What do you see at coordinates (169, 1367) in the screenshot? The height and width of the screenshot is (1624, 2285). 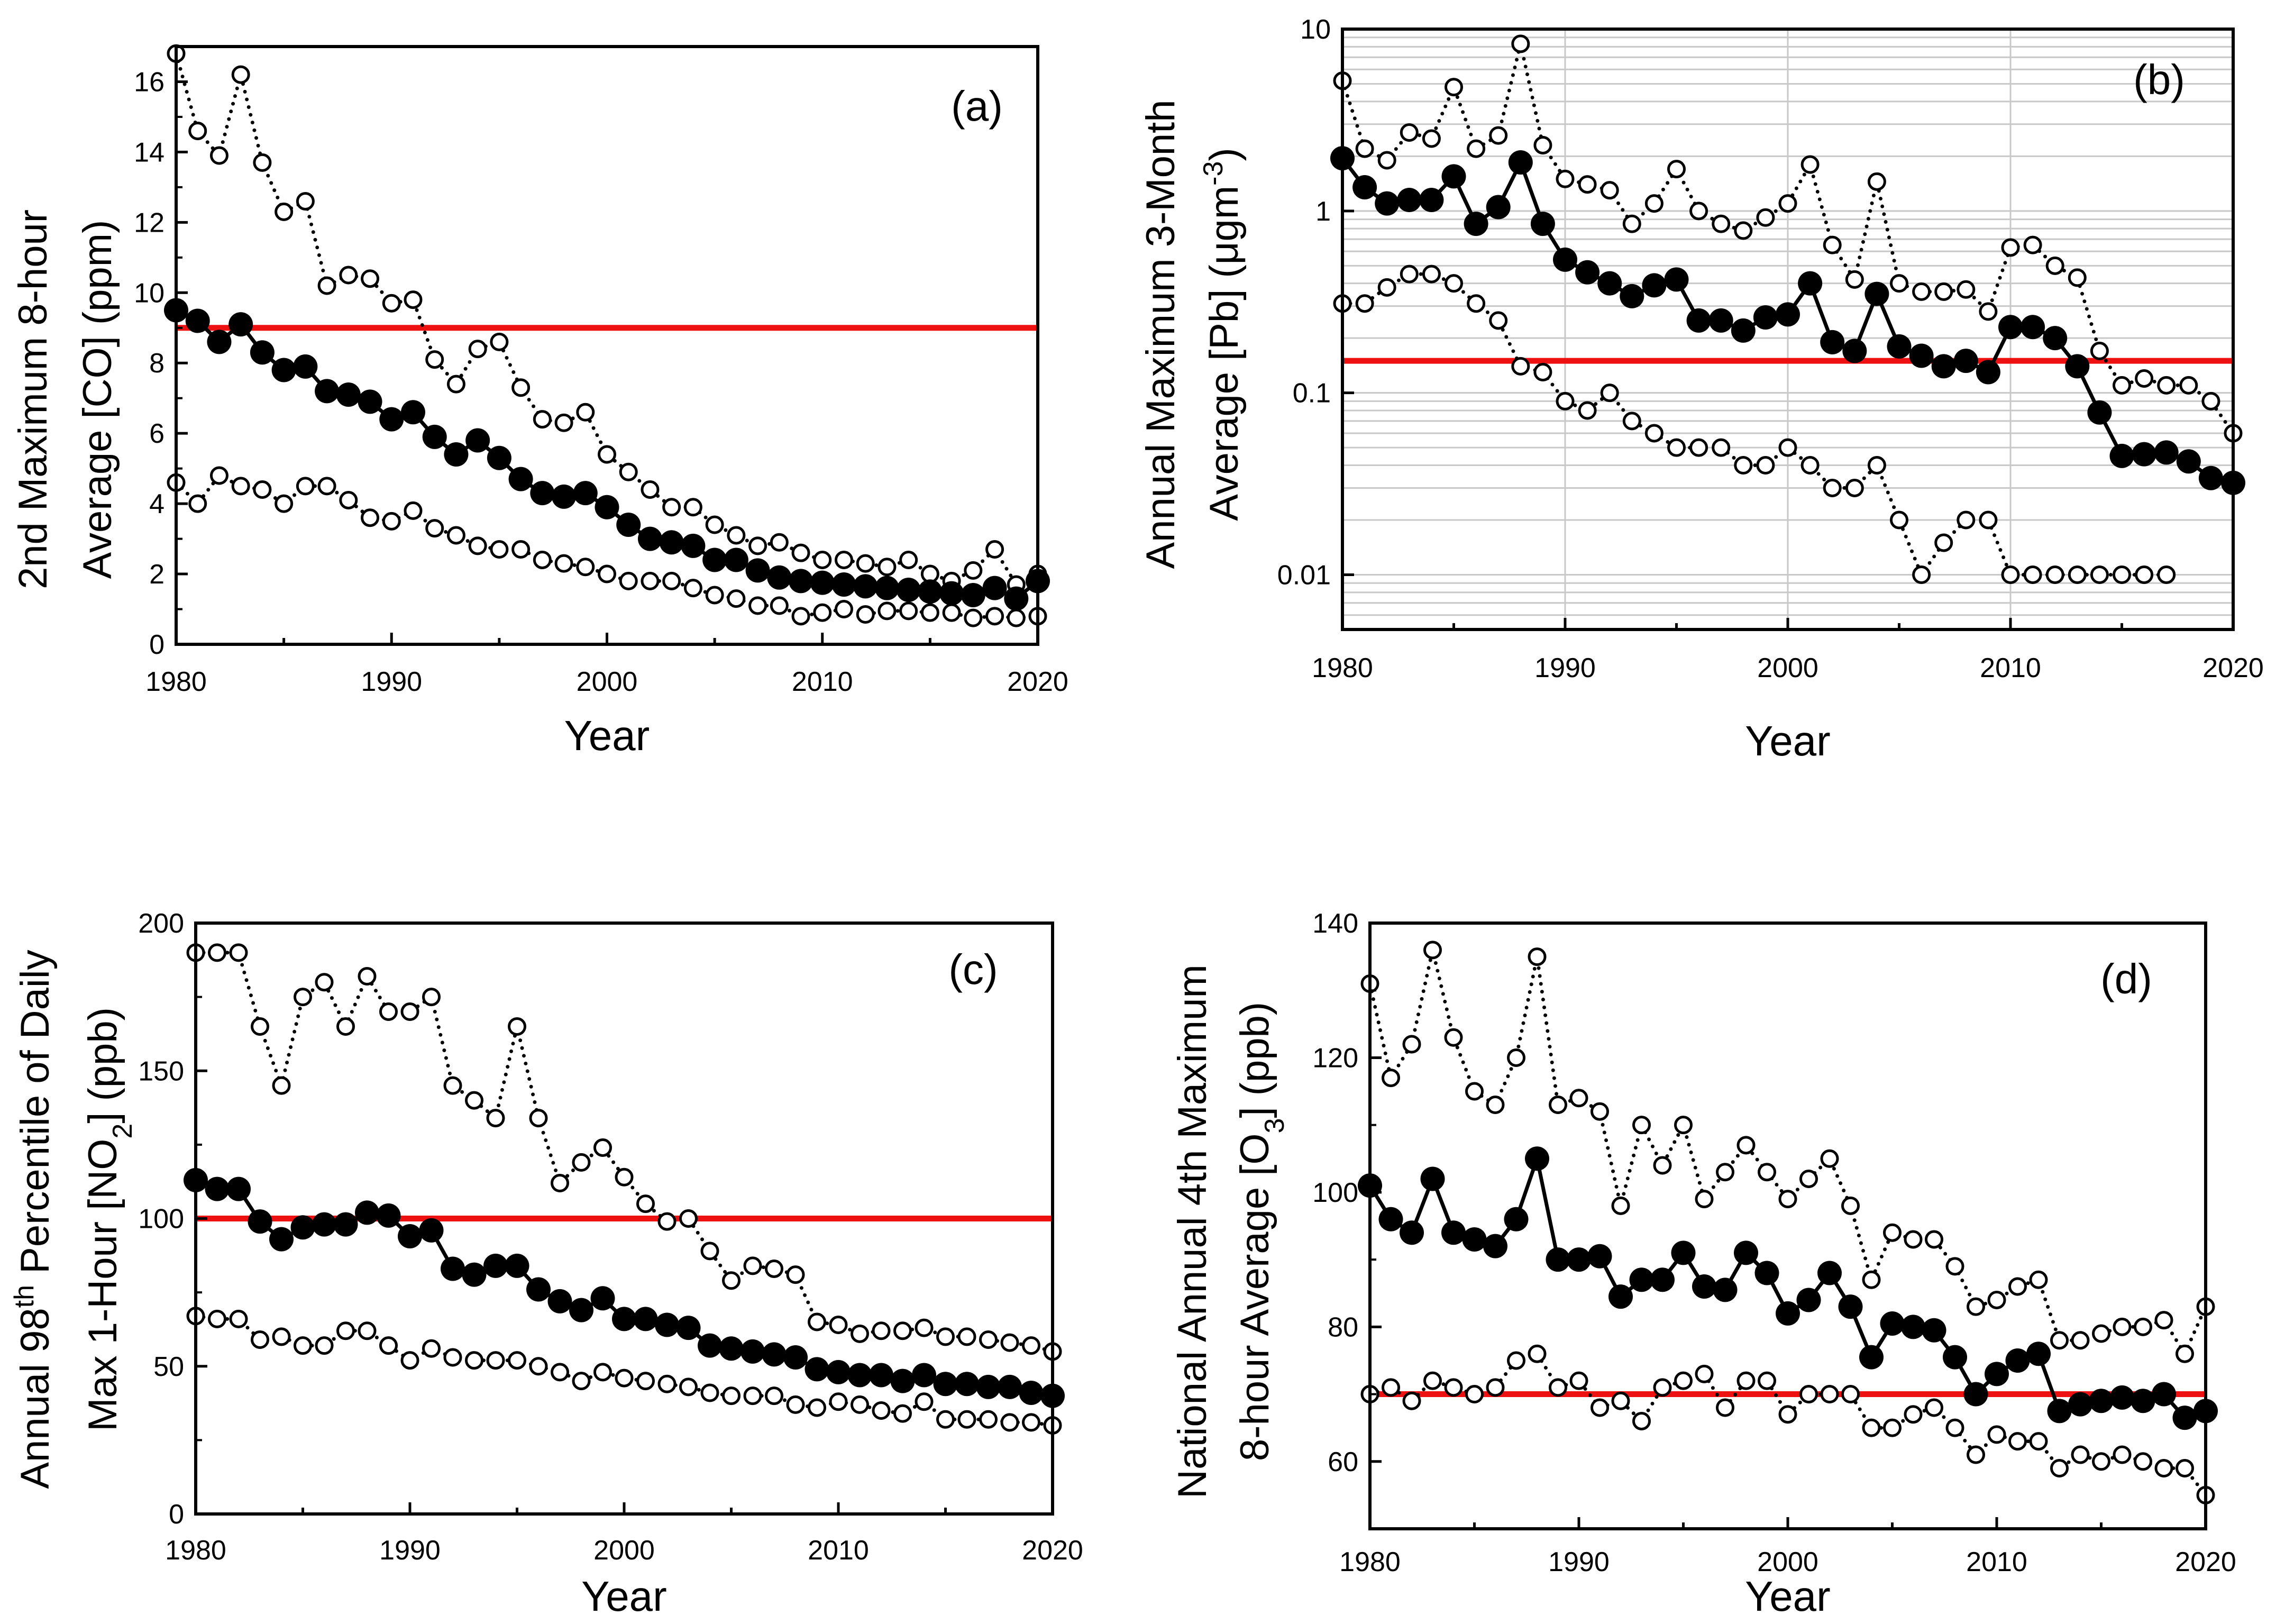 I see `y-tick-label: 50` at bounding box center [169, 1367].